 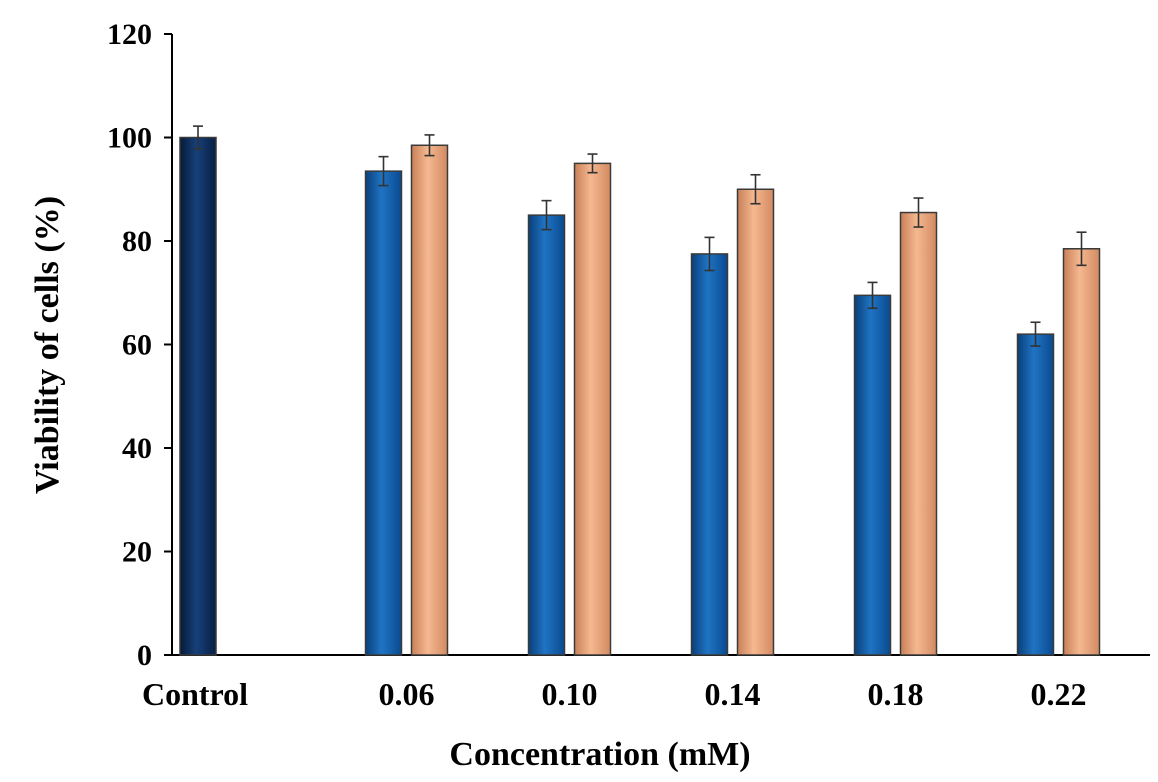 What do you see at coordinates (144, 655) in the screenshot?
I see `y-tick-label: 0` at bounding box center [144, 655].